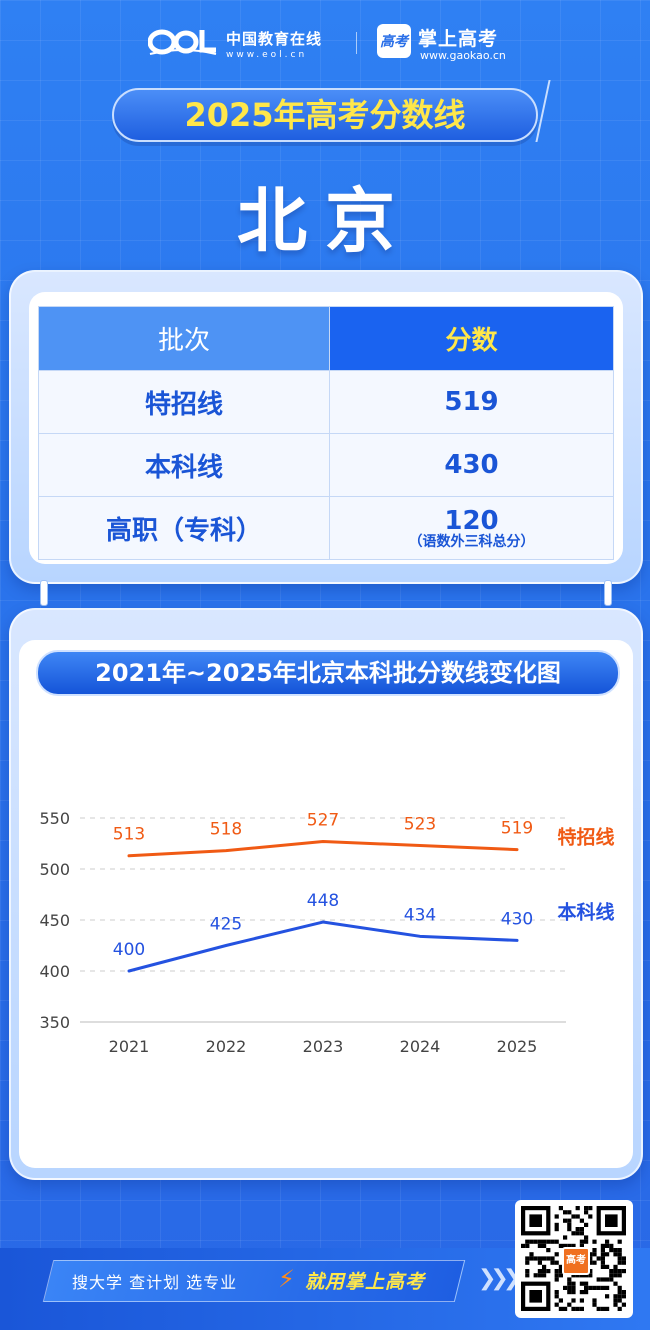 The height and width of the screenshot is (1330, 650). I want to click on y-tick-label: 400, so click(54, 971).